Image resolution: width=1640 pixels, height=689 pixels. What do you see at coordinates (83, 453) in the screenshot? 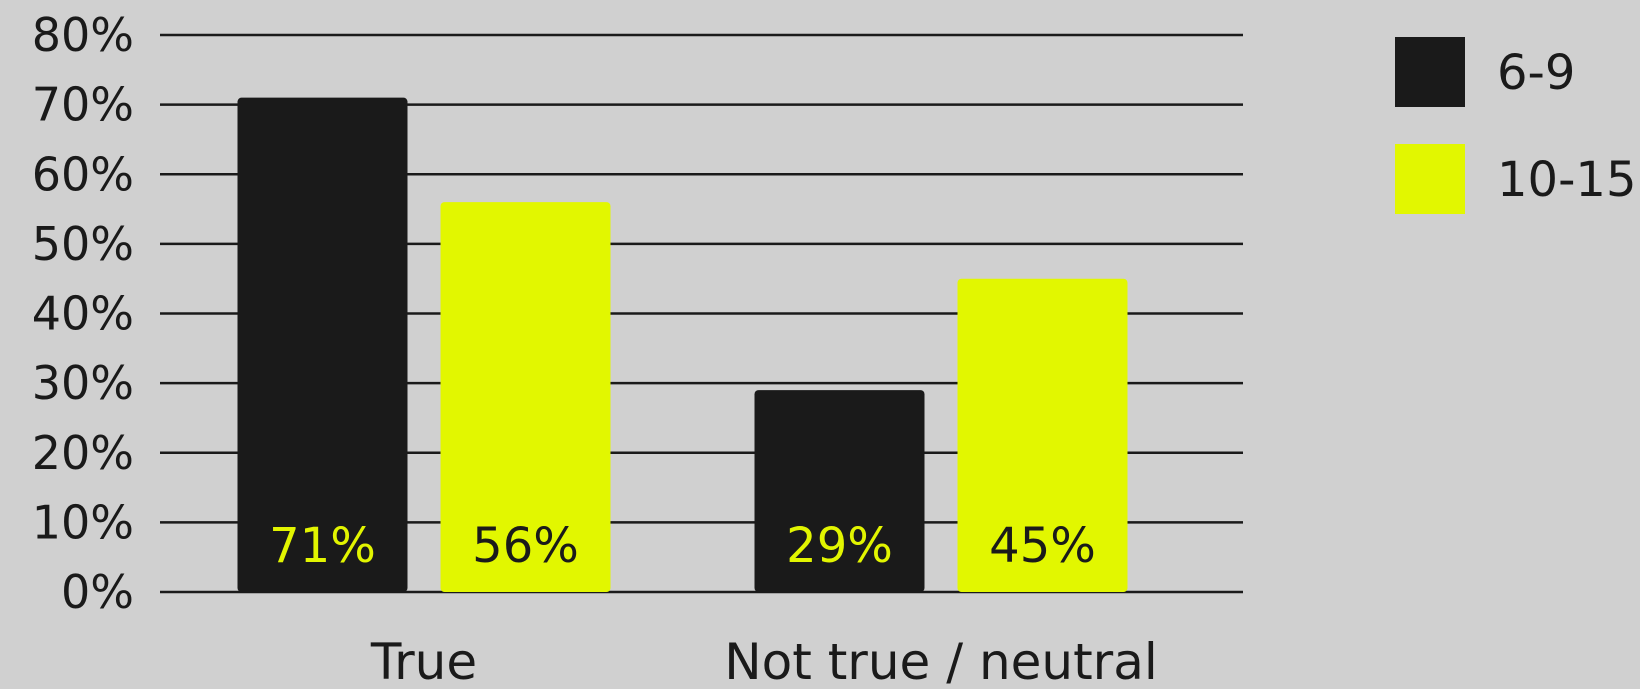
I see `y-tick-label: 20%` at bounding box center [83, 453].